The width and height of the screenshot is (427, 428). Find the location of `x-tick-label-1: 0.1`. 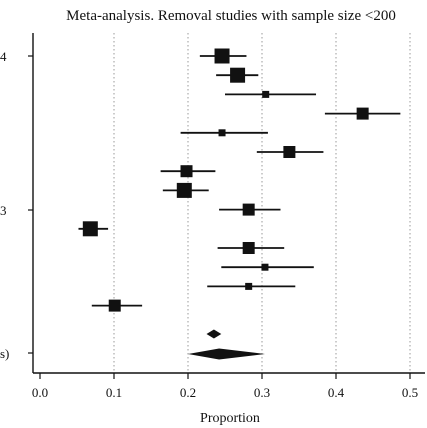

x-tick-label-1: 0.1 is located at coordinates (114, 392).